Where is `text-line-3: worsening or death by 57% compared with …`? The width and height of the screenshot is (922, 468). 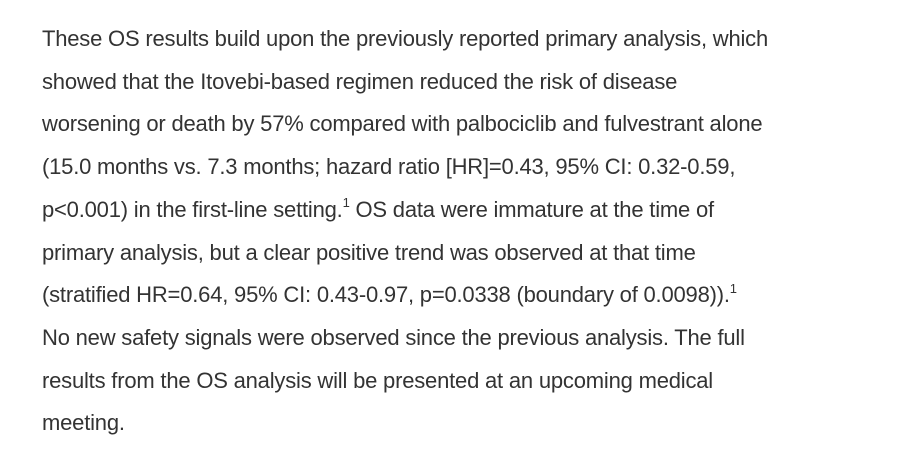
text-line-3: worsening or death by 57% compared with … is located at coordinates (467, 124).